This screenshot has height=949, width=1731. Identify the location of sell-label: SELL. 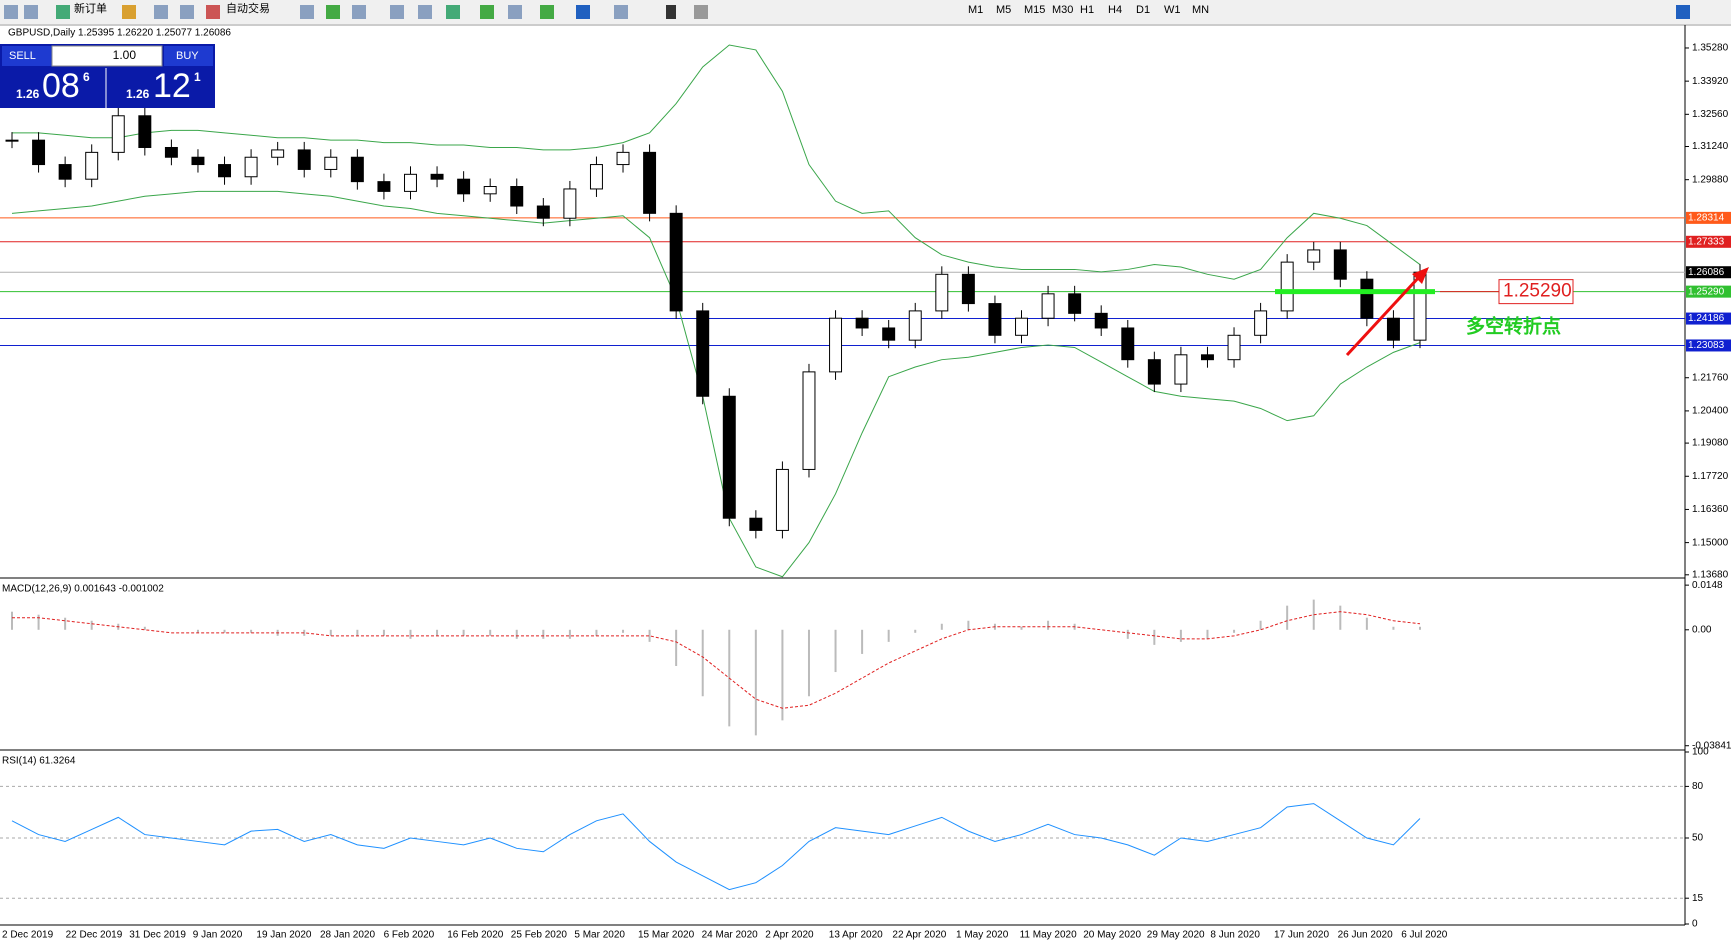
(22, 56).